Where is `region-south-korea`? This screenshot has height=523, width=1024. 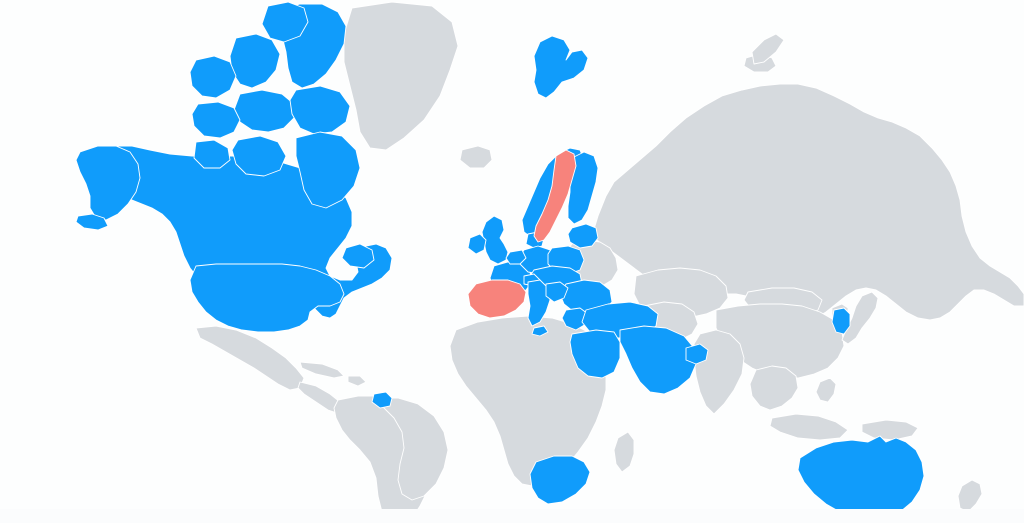 region-south-korea is located at coordinates (841, 321).